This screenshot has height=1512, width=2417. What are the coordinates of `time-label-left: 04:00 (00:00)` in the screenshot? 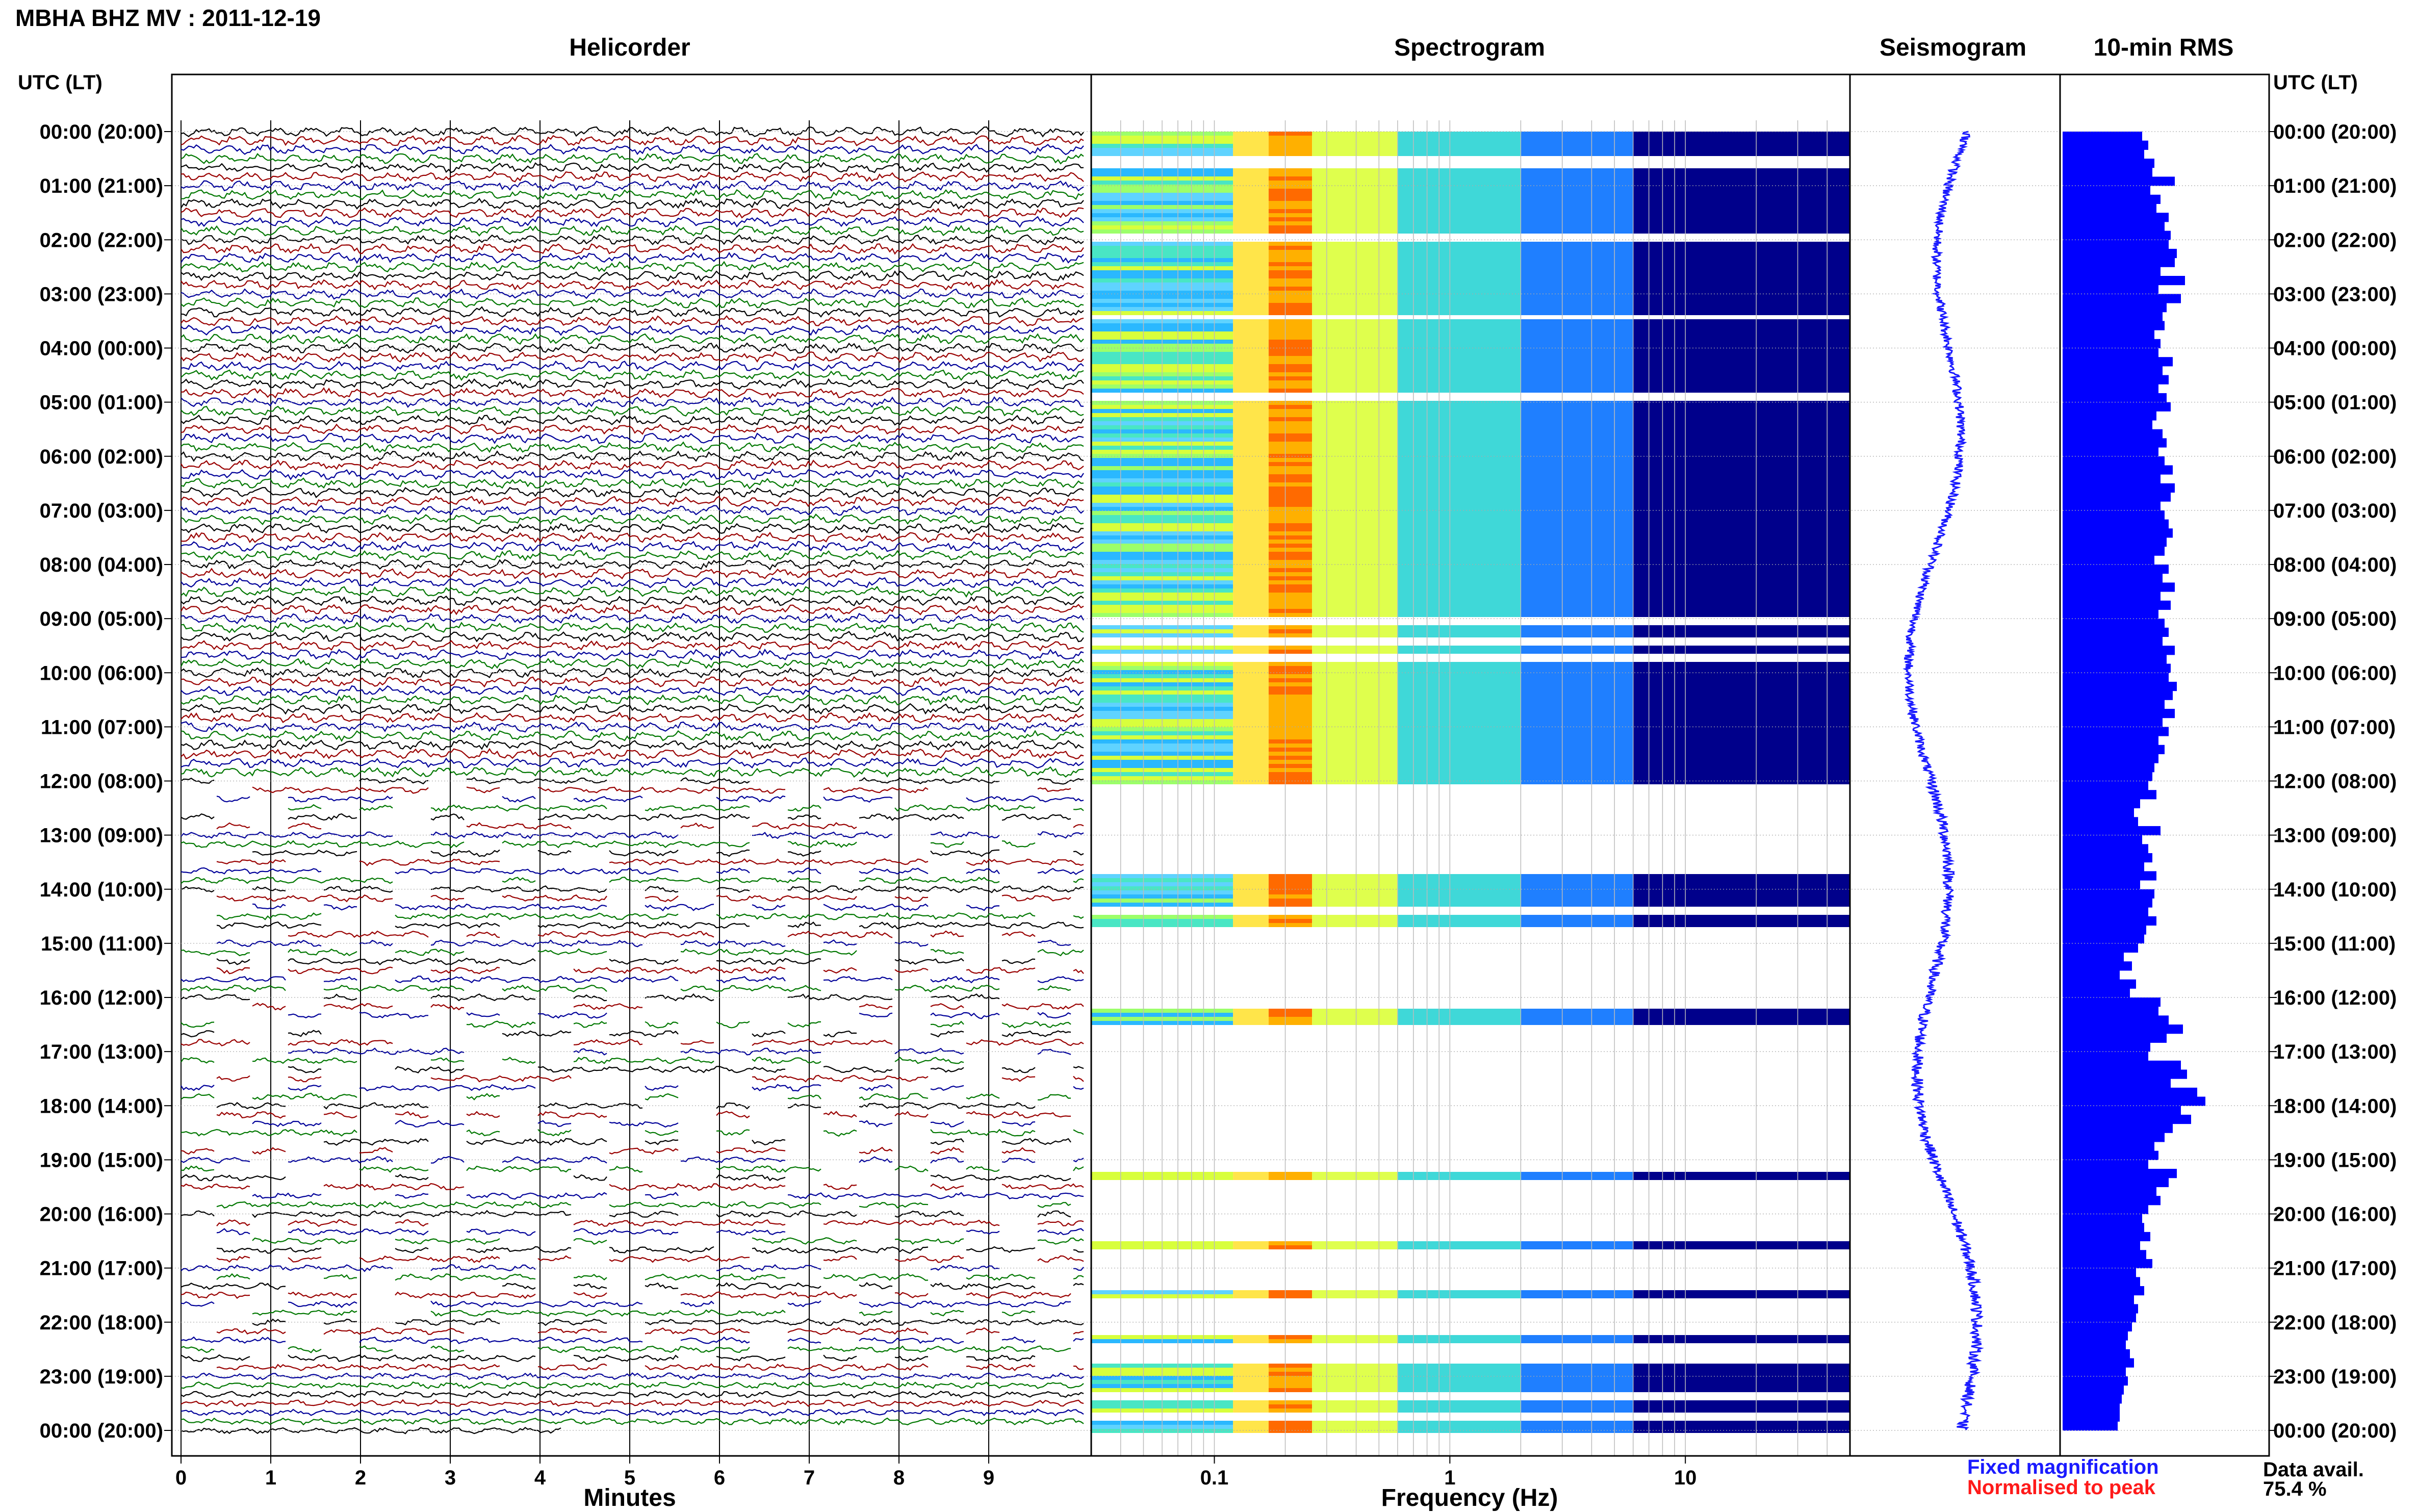 It's located at (101, 349).